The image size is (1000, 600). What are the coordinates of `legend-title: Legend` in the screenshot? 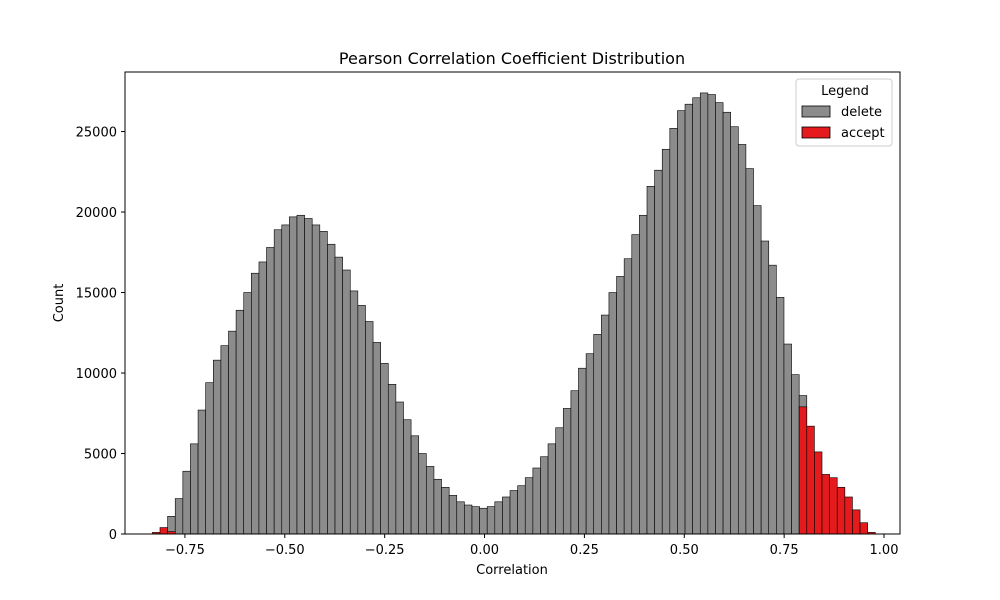 It's located at (845, 91).